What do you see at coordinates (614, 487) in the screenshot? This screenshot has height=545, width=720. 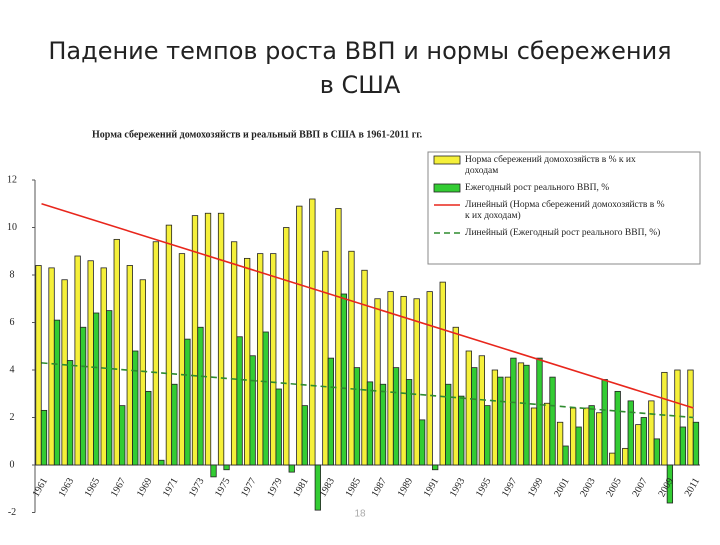 I see `x-tick-label: 2005` at bounding box center [614, 487].